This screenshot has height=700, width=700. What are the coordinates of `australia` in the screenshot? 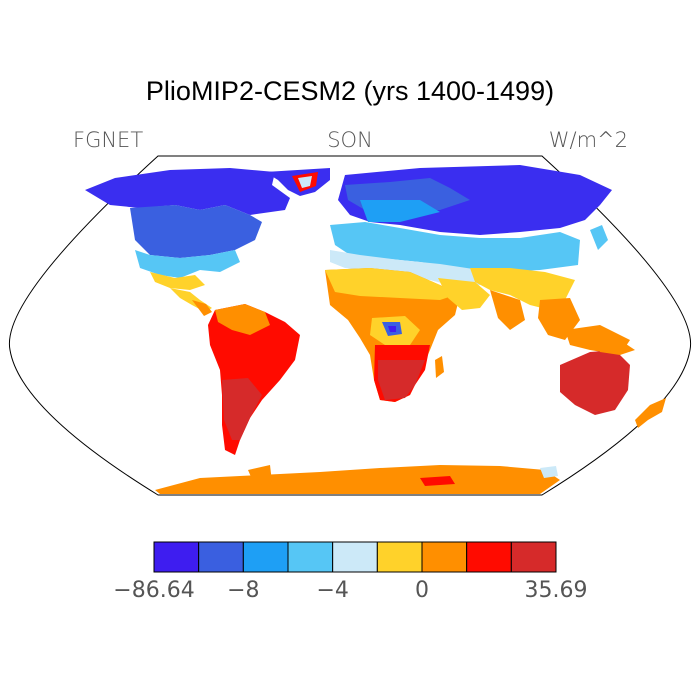 It's located at (613, 384).